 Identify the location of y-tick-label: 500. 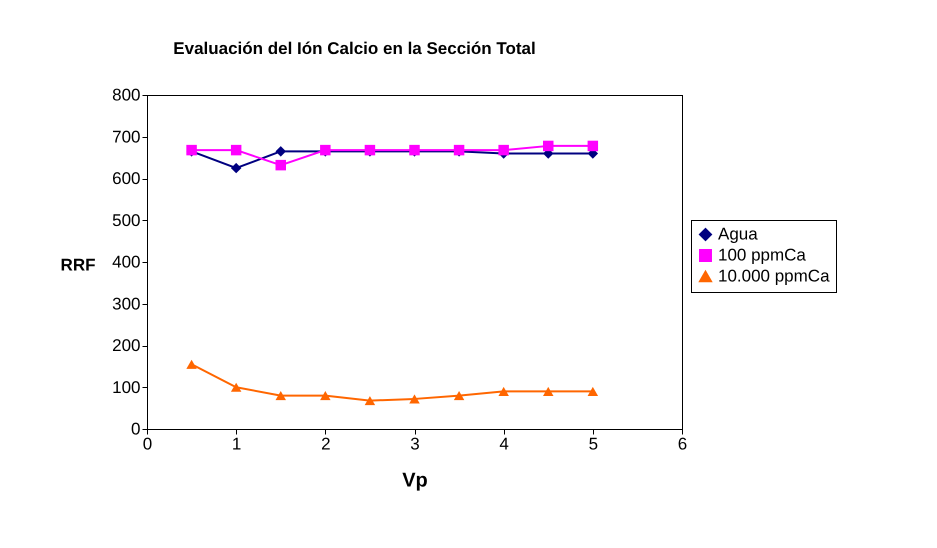
(126, 220).